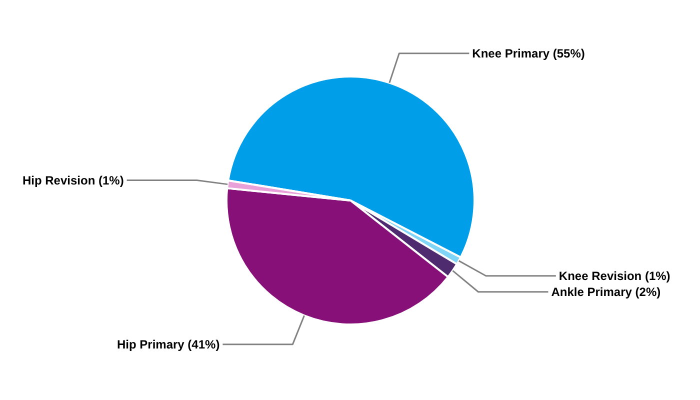 The image size is (700, 400). I want to click on slice-label: Ankle Primary (2%), so click(606, 291).